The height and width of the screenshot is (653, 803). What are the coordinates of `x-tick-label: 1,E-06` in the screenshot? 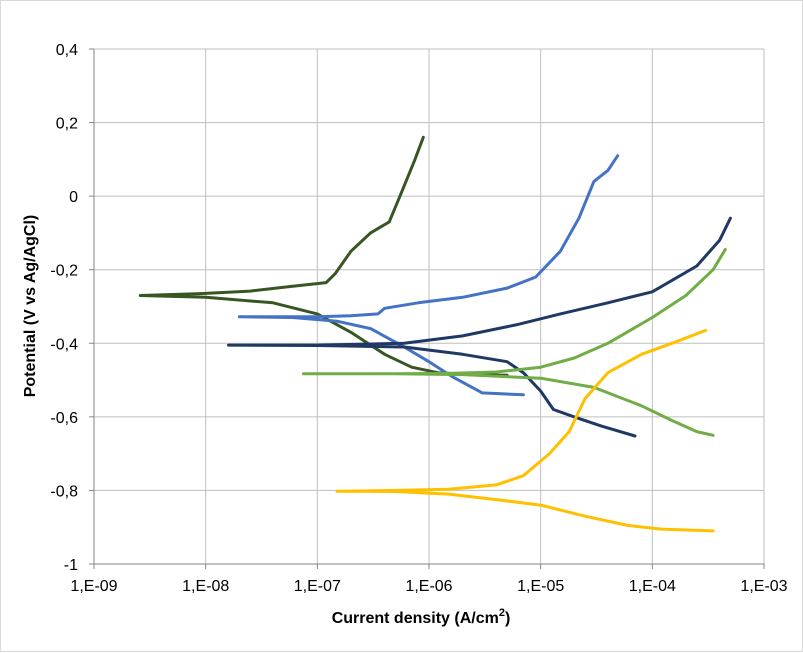 It's located at (428, 586).